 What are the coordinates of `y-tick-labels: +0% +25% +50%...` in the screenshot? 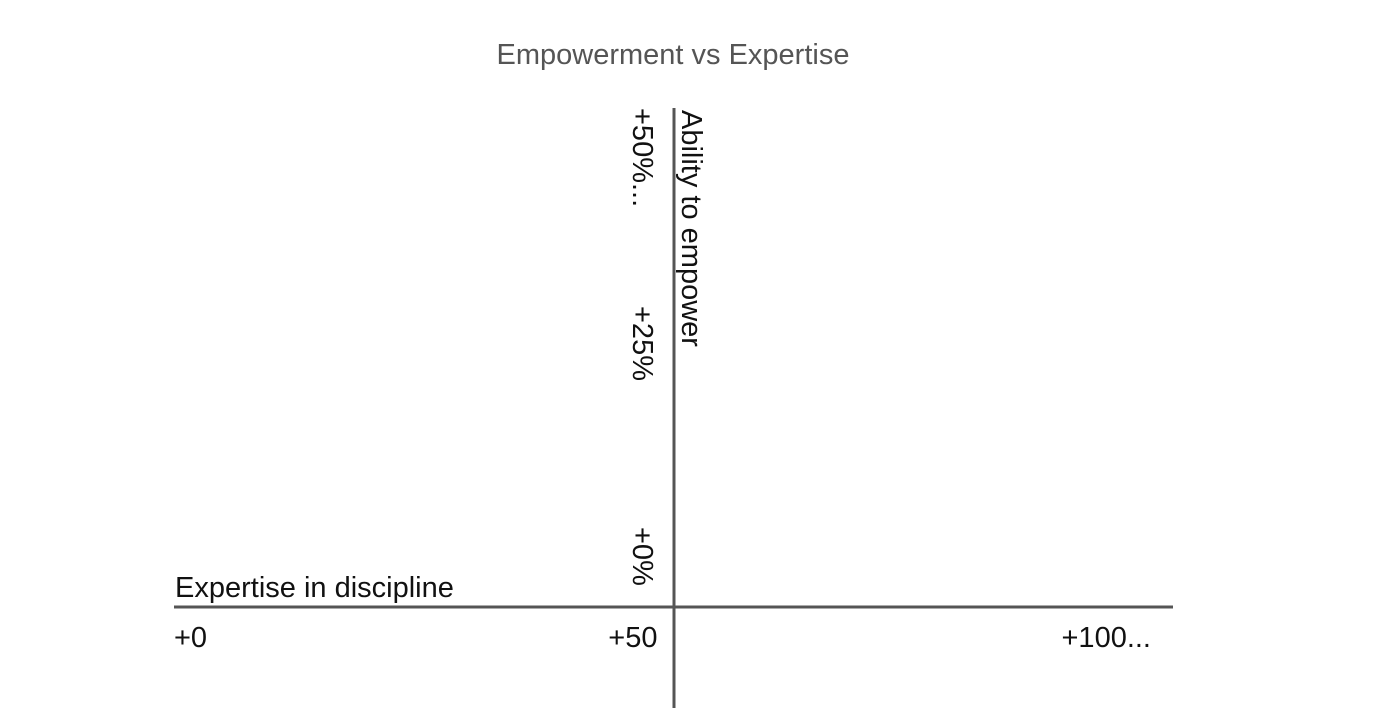 It's located at (642, 347).